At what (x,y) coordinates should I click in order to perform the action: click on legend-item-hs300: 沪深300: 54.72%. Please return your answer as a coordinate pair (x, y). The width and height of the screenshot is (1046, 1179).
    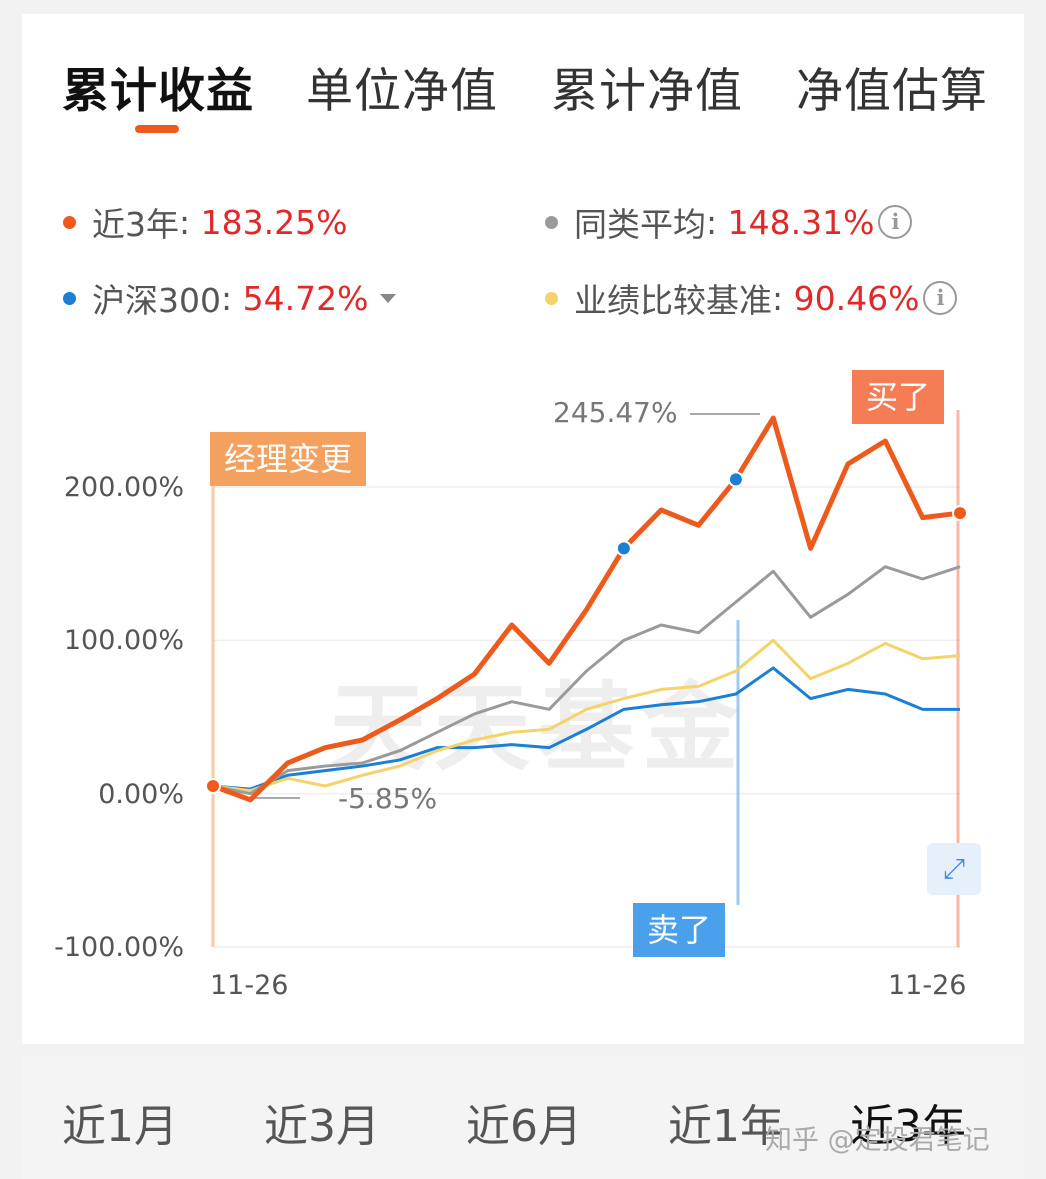
    Looking at the image, I should click on (230, 298).